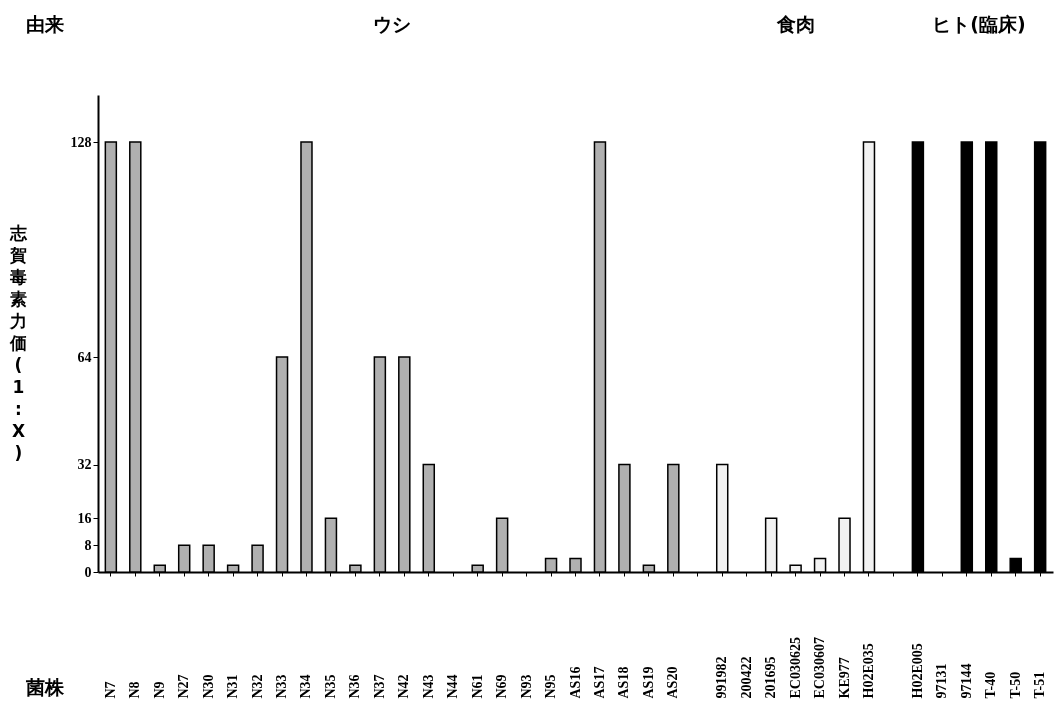 The width and height of the screenshot is (1059, 718). I want to click on y-tick-label: 8, so click(88, 545).